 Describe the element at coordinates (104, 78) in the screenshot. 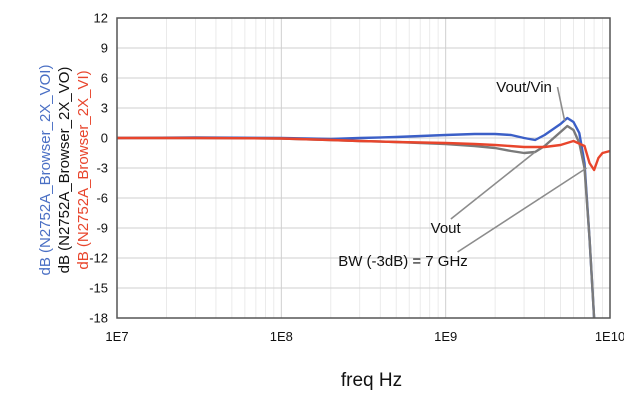

I see `y-tick-label: 6` at that location.